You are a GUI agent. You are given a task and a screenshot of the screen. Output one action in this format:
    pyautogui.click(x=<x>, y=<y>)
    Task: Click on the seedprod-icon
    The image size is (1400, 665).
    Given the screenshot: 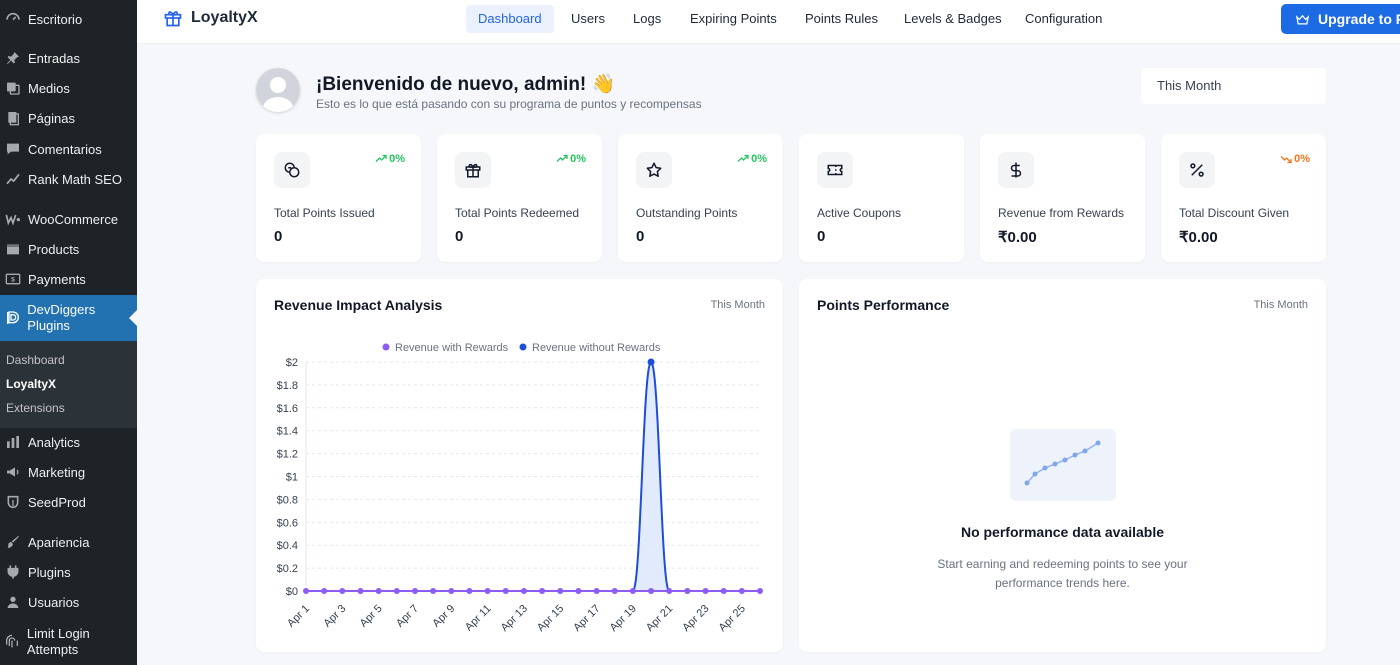 What is the action you would take?
    pyautogui.click(x=13, y=502)
    